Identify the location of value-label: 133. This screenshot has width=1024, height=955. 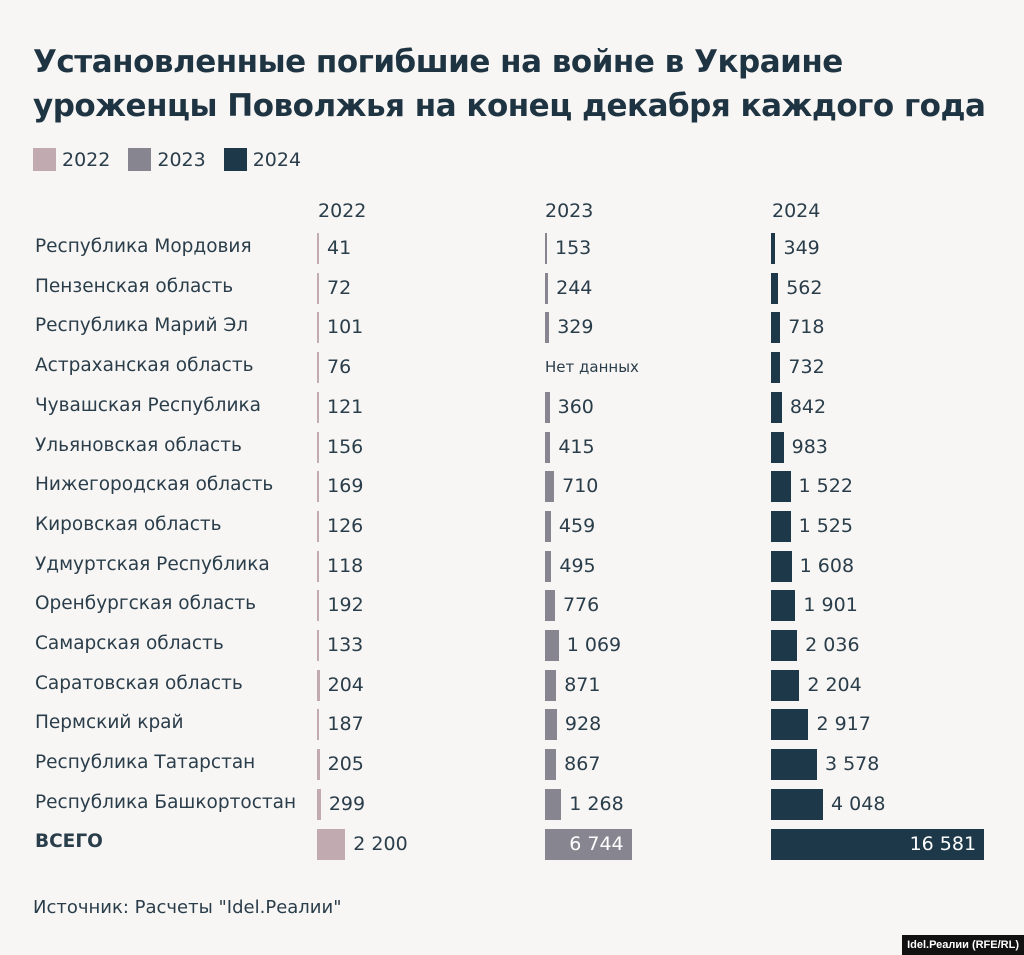
(345, 645).